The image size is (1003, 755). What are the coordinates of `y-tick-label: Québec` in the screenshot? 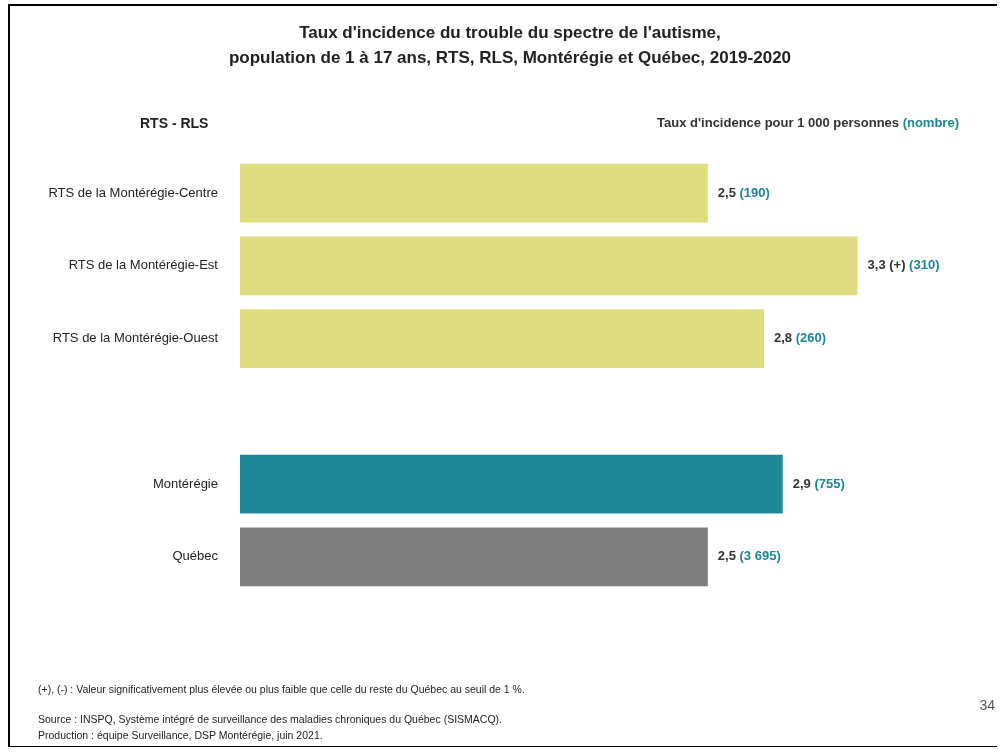 It's located at (195, 556).